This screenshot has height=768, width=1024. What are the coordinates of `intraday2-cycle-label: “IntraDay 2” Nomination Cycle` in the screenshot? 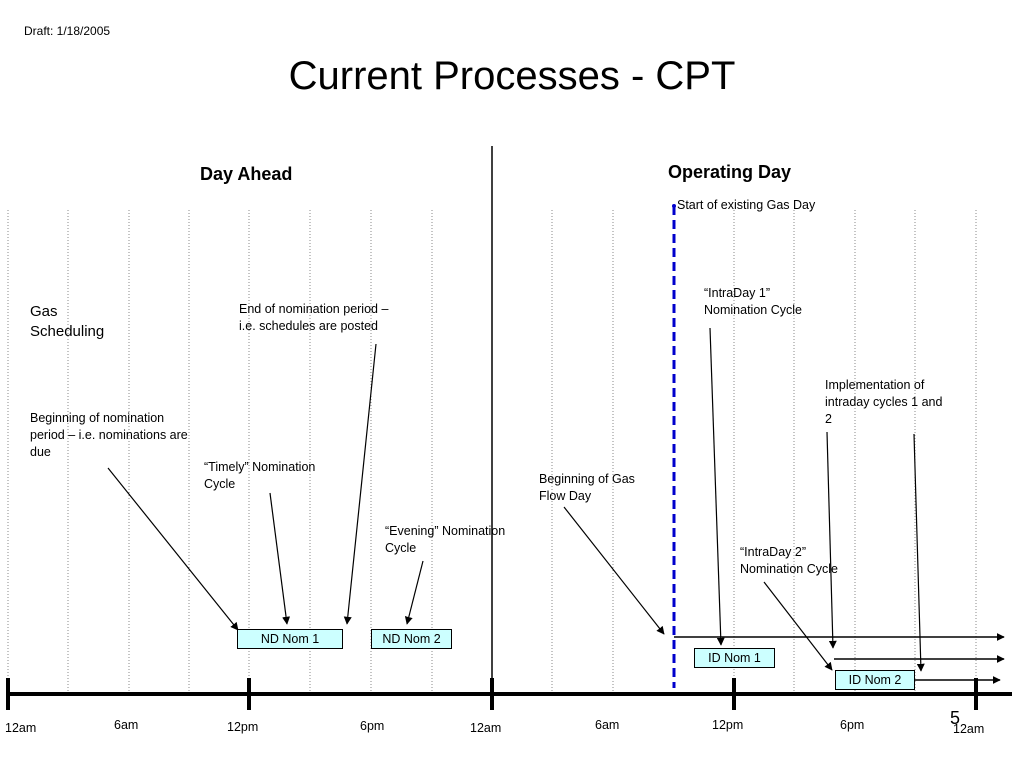 It's located at (789, 560).